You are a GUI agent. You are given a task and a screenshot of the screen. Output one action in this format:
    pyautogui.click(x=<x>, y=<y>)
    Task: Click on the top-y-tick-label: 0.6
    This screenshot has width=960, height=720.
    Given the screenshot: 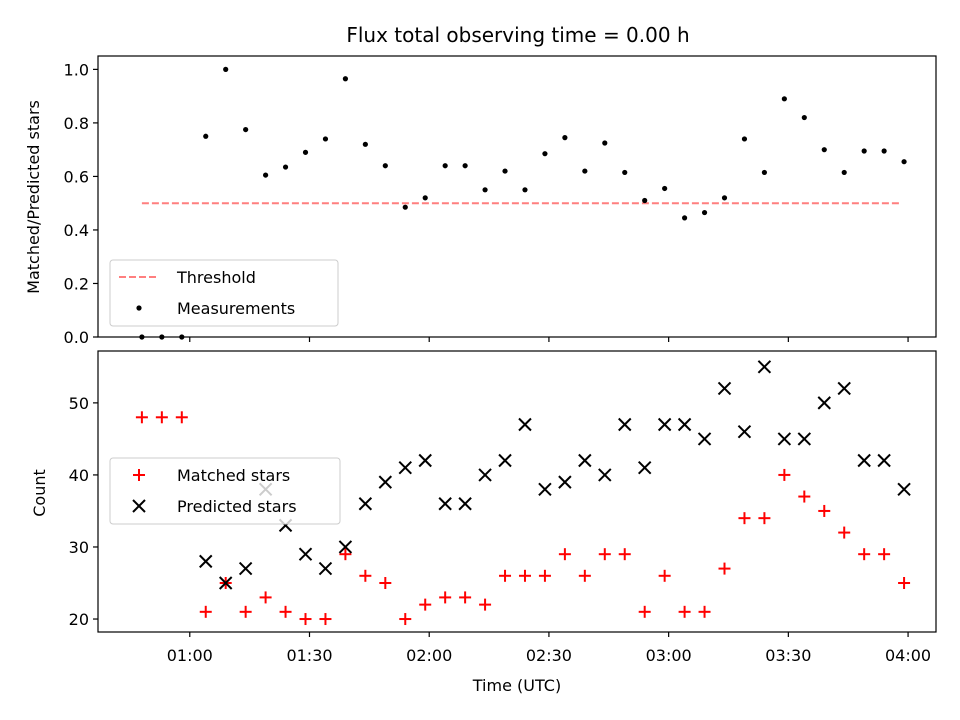 What is the action you would take?
    pyautogui.click(x=76, y=176)
    